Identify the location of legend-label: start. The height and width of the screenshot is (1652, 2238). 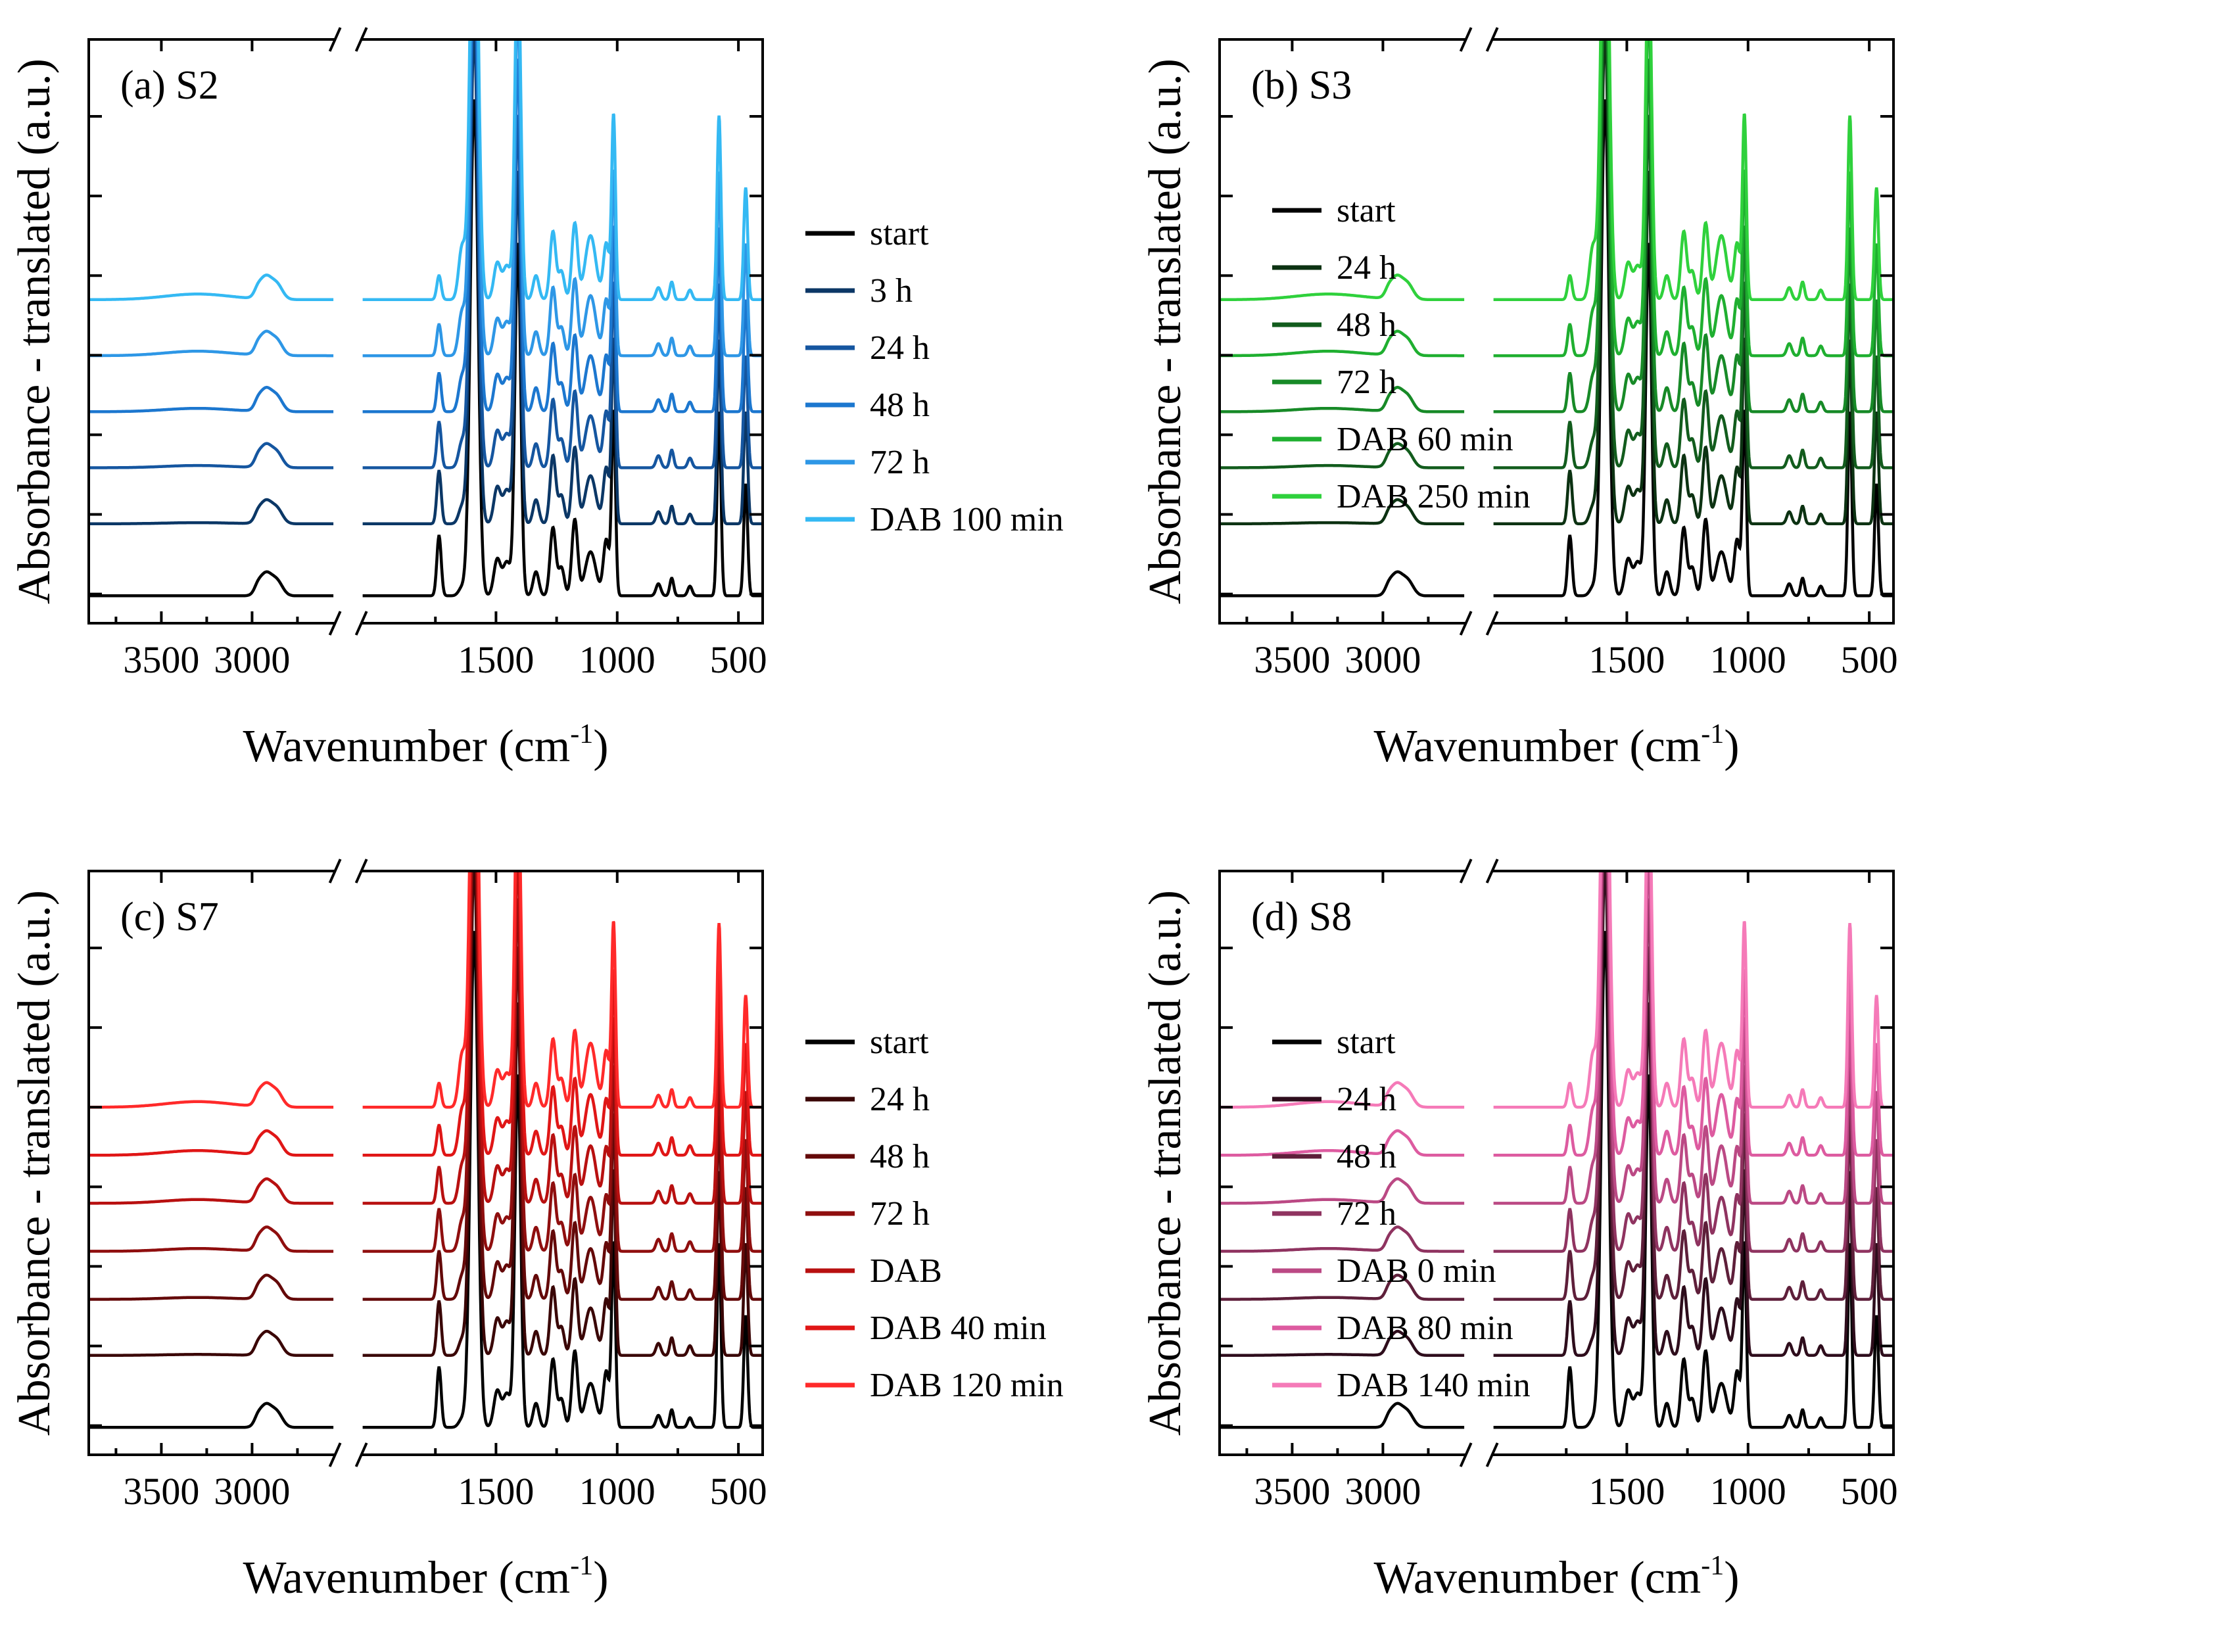
(1366, 210).